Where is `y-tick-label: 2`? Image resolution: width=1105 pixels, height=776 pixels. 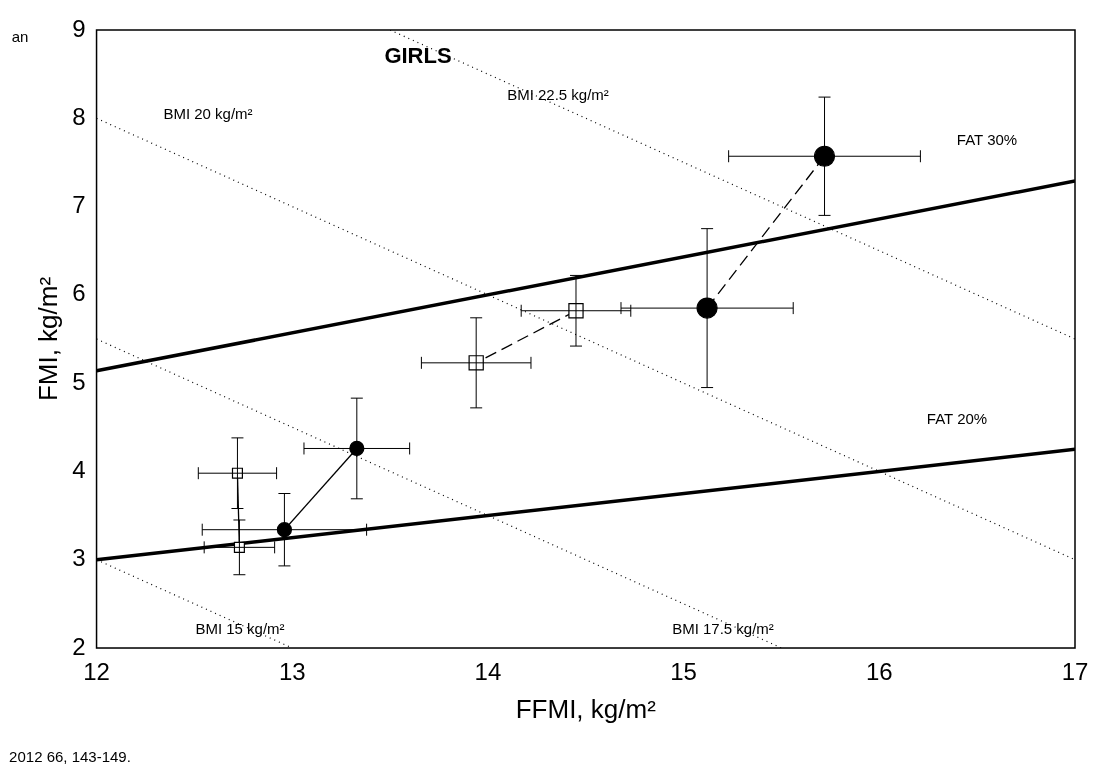
y-tick-label: 2 is located at coordinates (79, 646).